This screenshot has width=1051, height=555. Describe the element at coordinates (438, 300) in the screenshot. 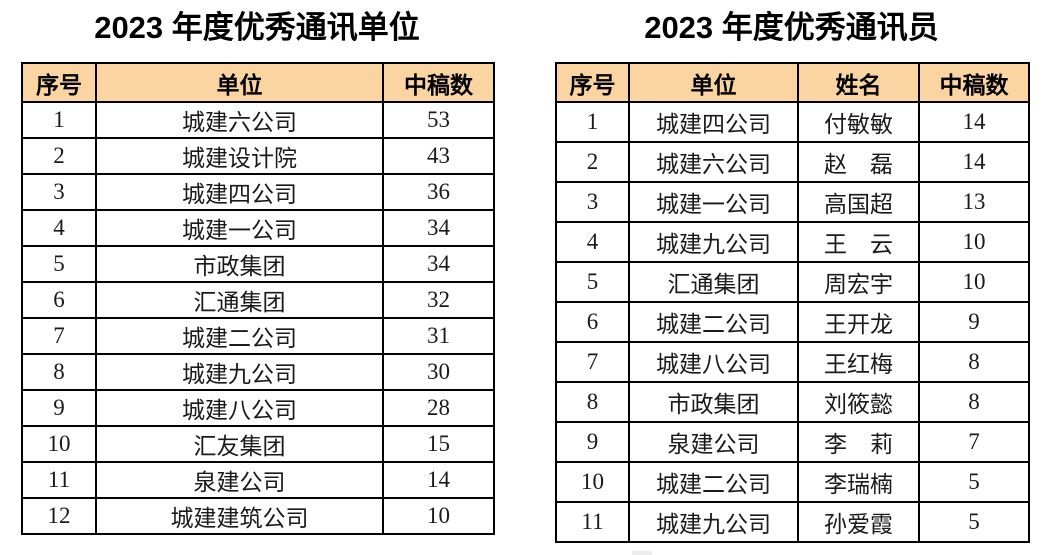

I see `cell-hit-count: 32` at that location.